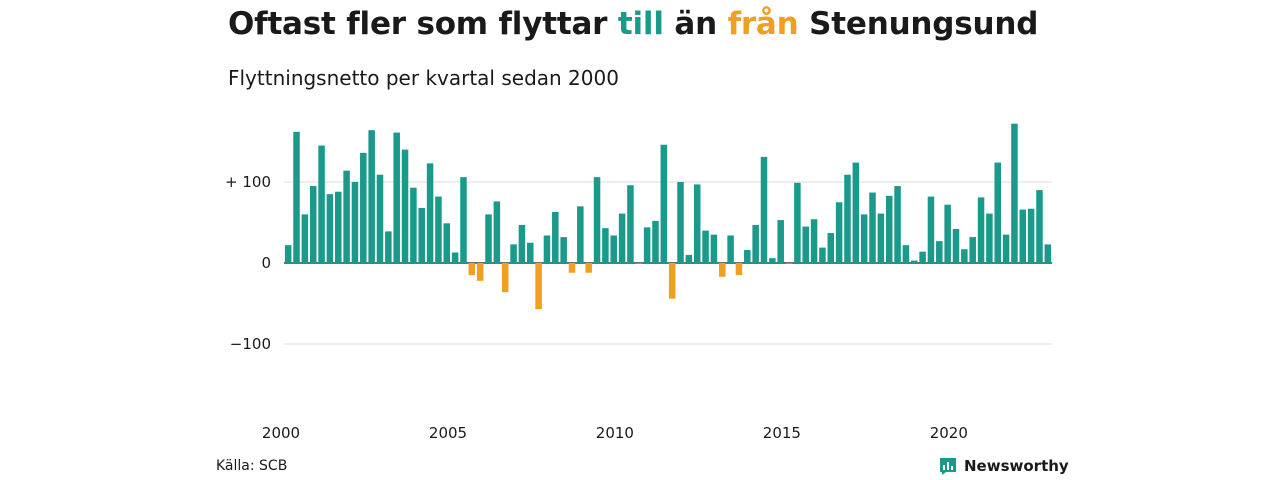  What do you see at coordinates (695, 24) in the screenshot?
I see `title-part-3: än` at bounding box center [695, 24].